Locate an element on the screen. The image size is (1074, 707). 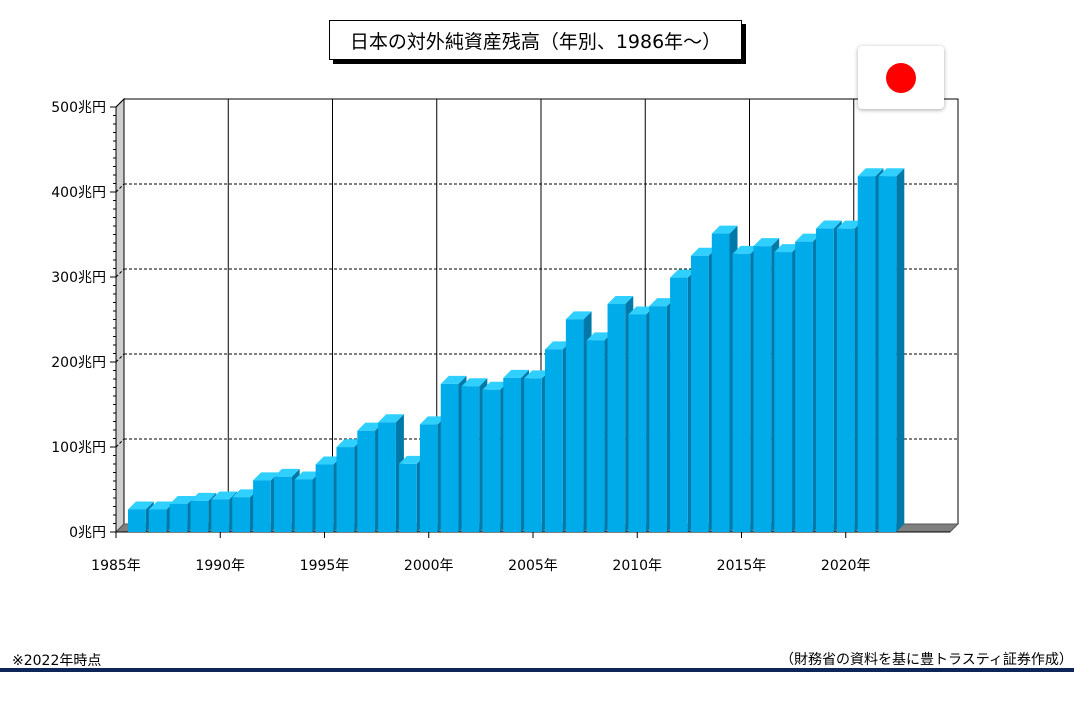
x-tick-label: 2005年 is located at coordinates (533, 566).